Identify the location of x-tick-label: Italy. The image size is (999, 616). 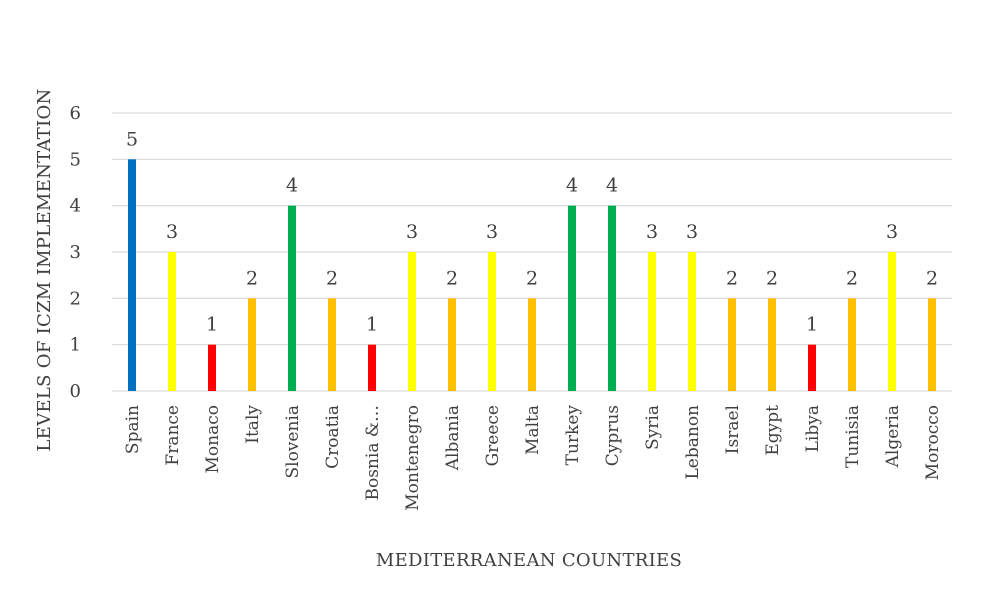
(253, 424).